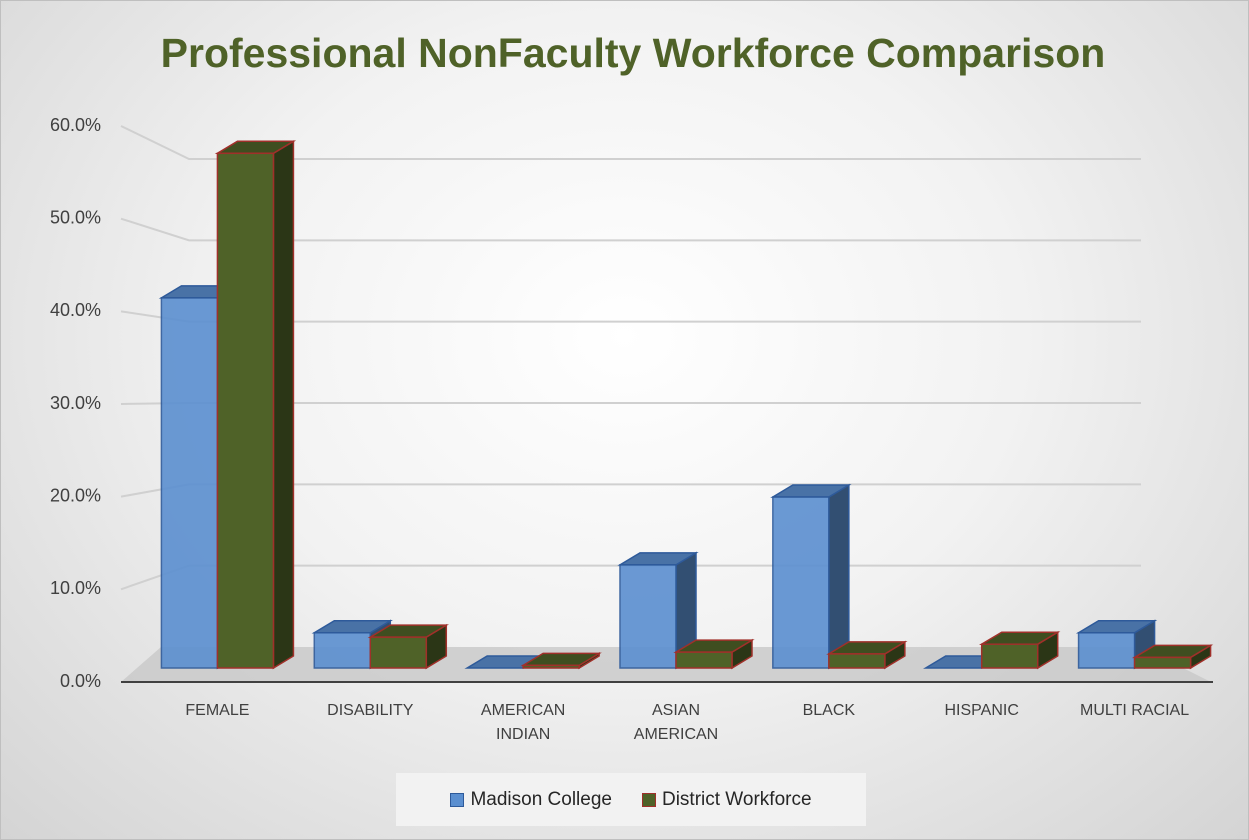 This screenshot has width=1249, height=840. What do you see at coordinates (541, 799) in the screenshot?
I see `legend-label: Madison College` at bounding box center [541, 799].